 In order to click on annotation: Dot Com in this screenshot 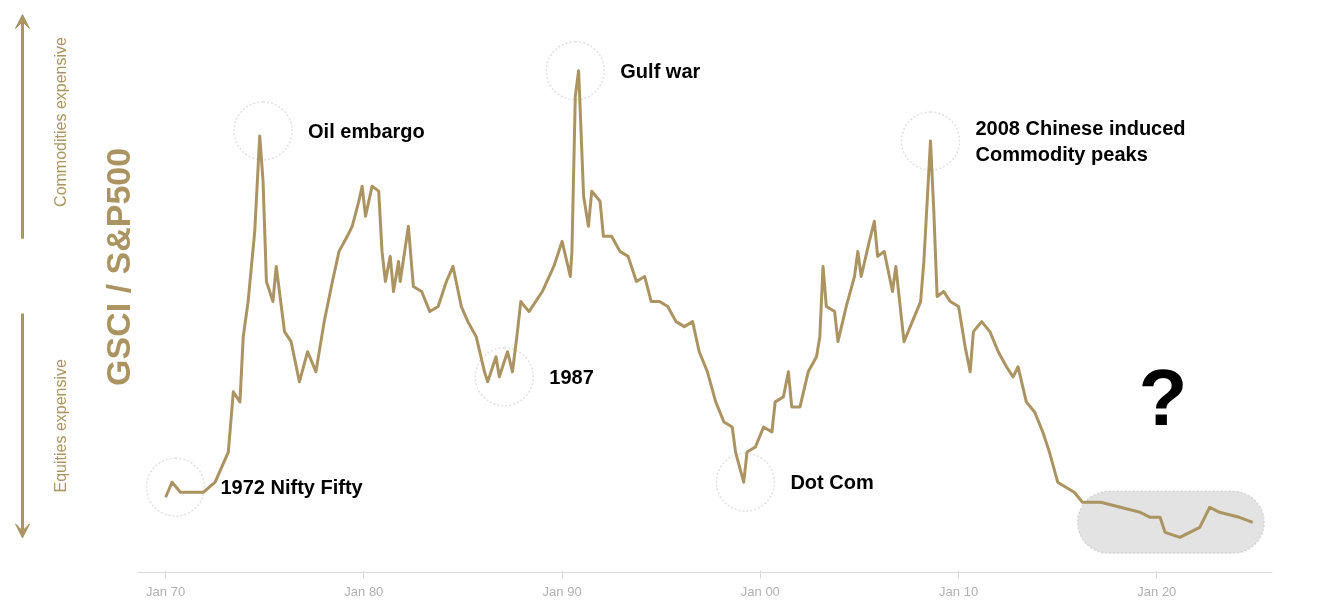, I will do `click(832, 482)`.